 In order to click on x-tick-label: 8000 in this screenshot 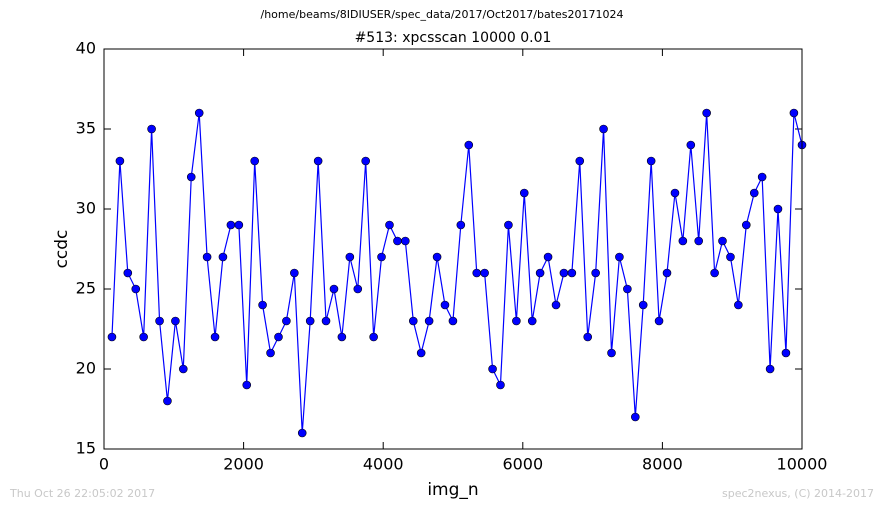, I will do `click(662, 464)`.